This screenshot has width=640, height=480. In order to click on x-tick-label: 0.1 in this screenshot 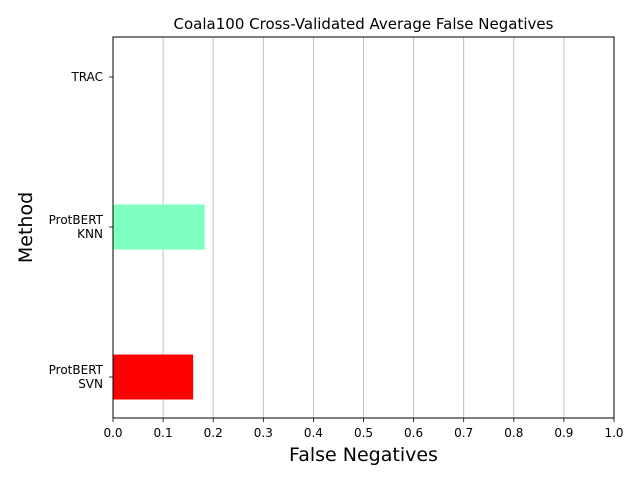, I will do `click(163, 433)`.